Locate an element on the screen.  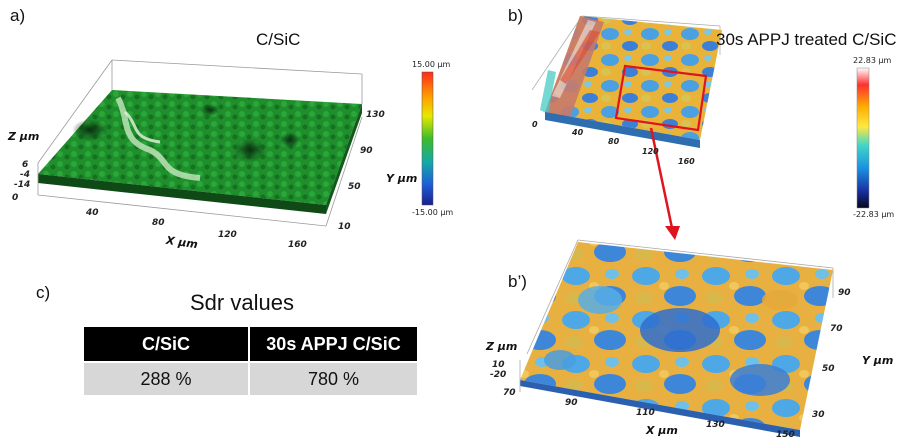
panel-a-colorbar is located at coordinates (427, 138).